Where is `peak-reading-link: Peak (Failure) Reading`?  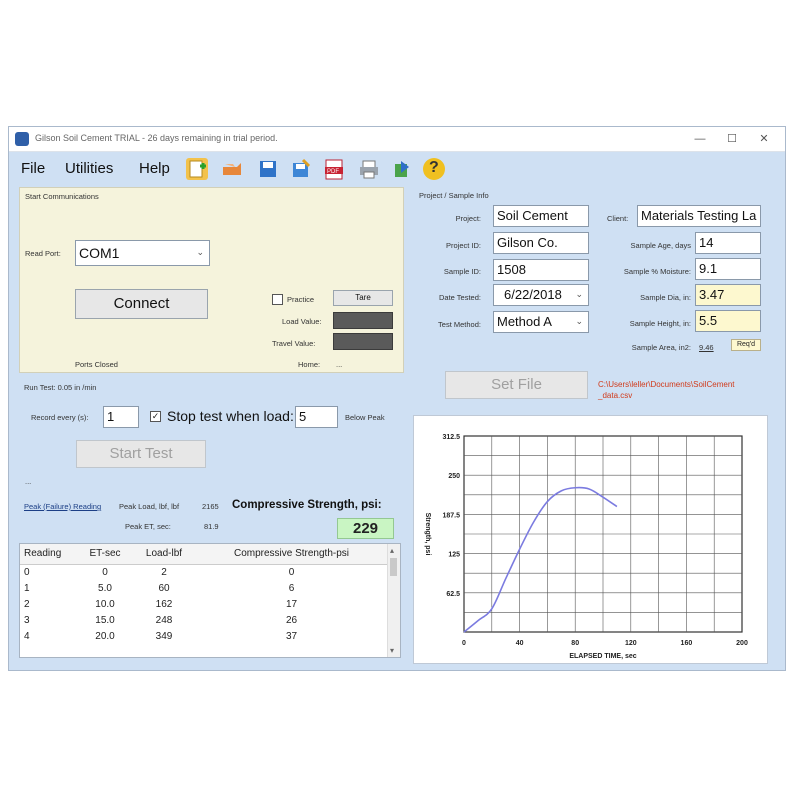
peak-reading-link: Peak (Failure) Reading is located at coordinates (63, 506).